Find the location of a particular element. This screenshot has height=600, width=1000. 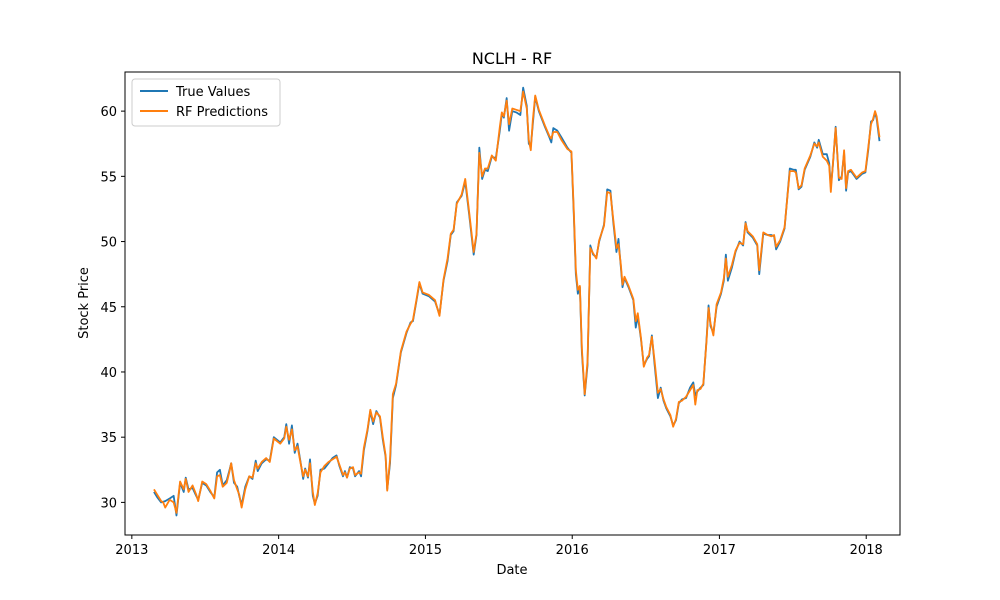

x-tick-label: 2013 is located at coordinates (131, 550).